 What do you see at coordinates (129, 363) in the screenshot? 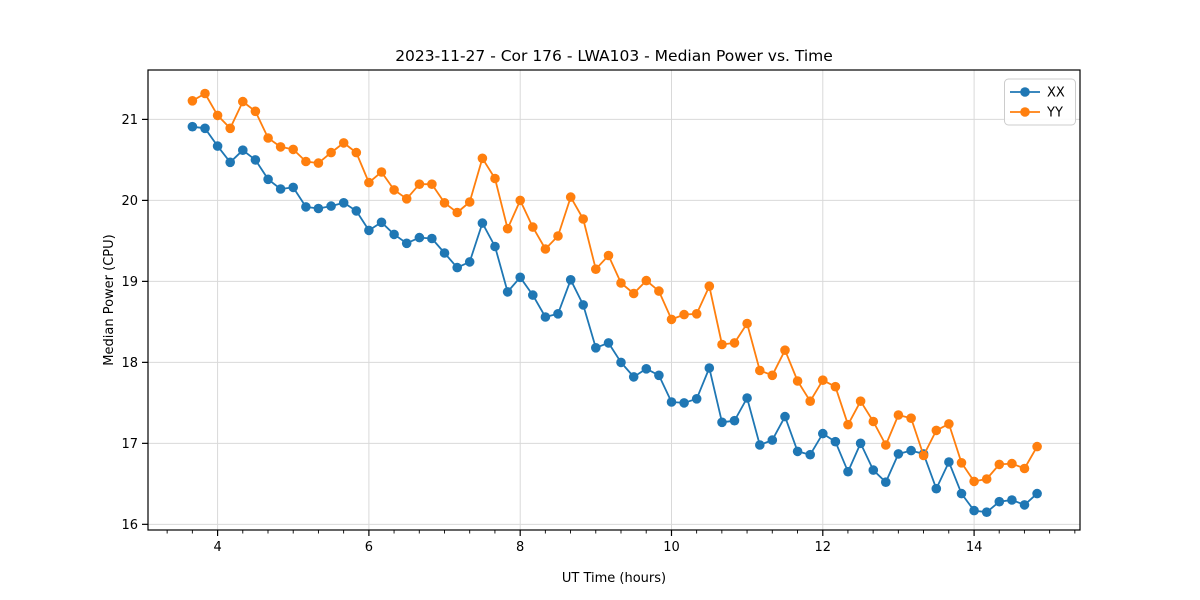
I see `y-tick-label: 18` at bounding box center [129, 363].